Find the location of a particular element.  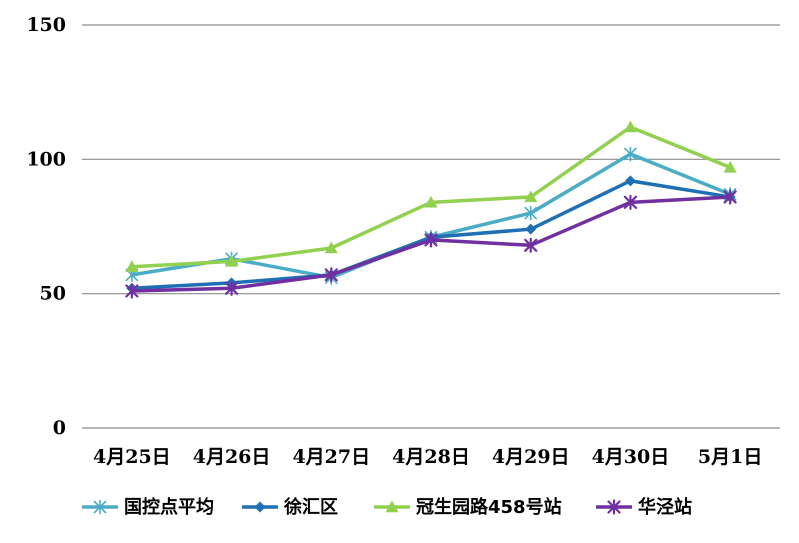

legend-item: 华泾站 is located at coordinates (644, 507).